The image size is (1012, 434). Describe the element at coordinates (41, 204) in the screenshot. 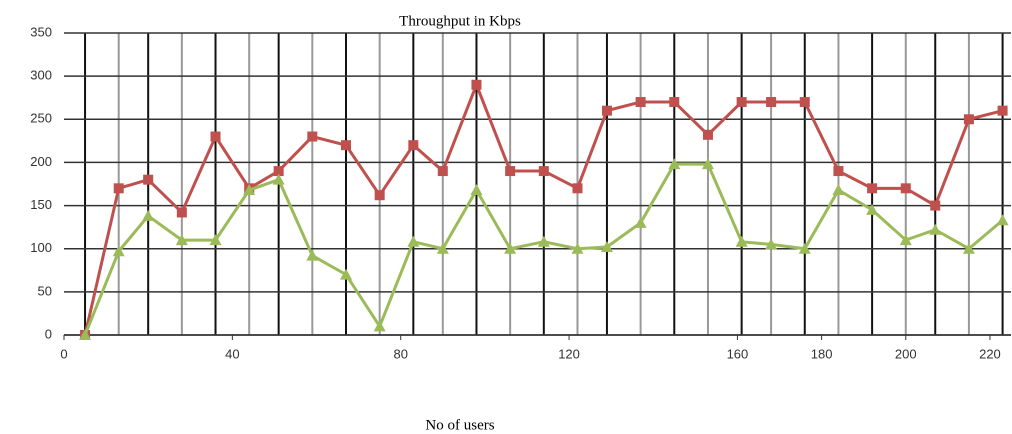

I see `y-tick-label: 150` at that location.